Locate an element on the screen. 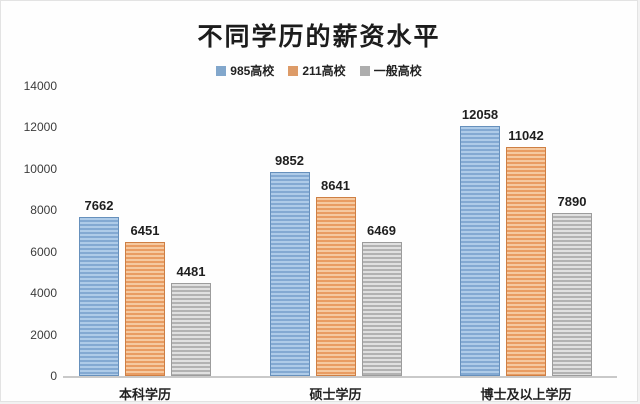  bar-column: 6451 is located at coordinates (145, 231).